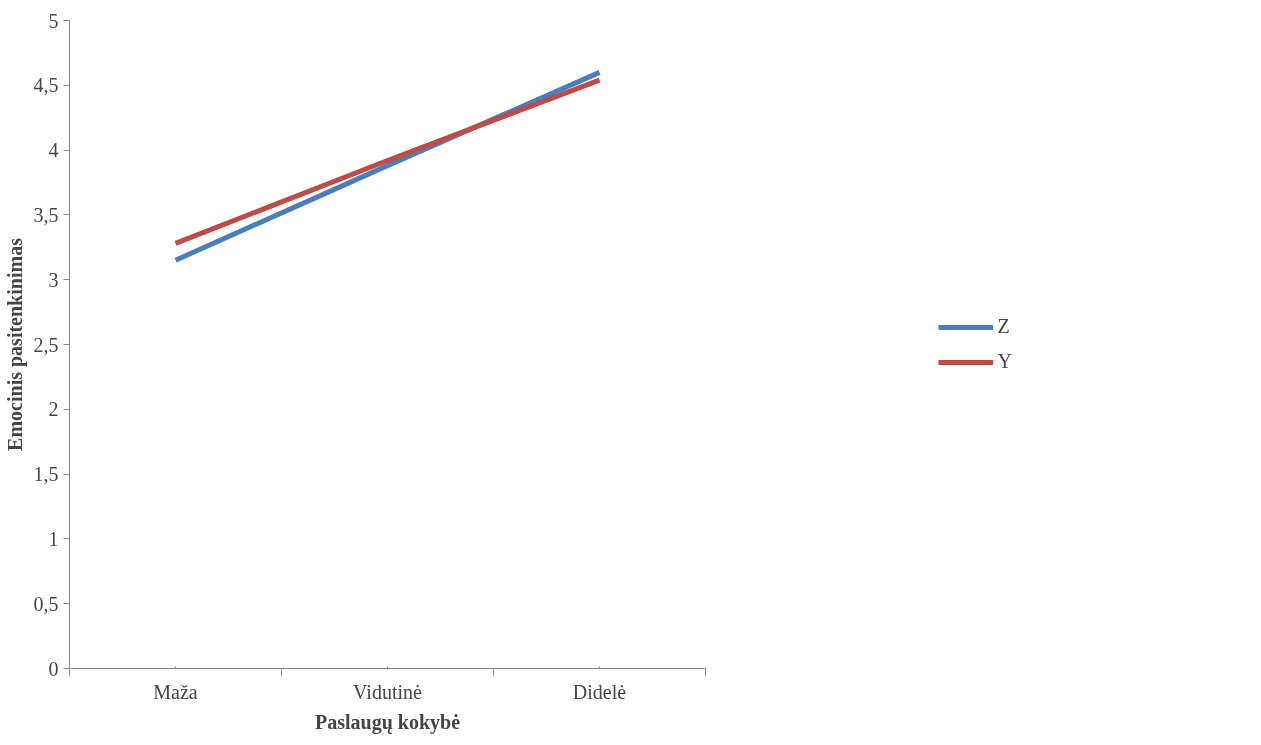 This screenshot has width=1261, height=745. What do you see at coordinates (1005, 361) in the screenshot?
I see `legend-label: Y` at bounding box center [1005, 361].